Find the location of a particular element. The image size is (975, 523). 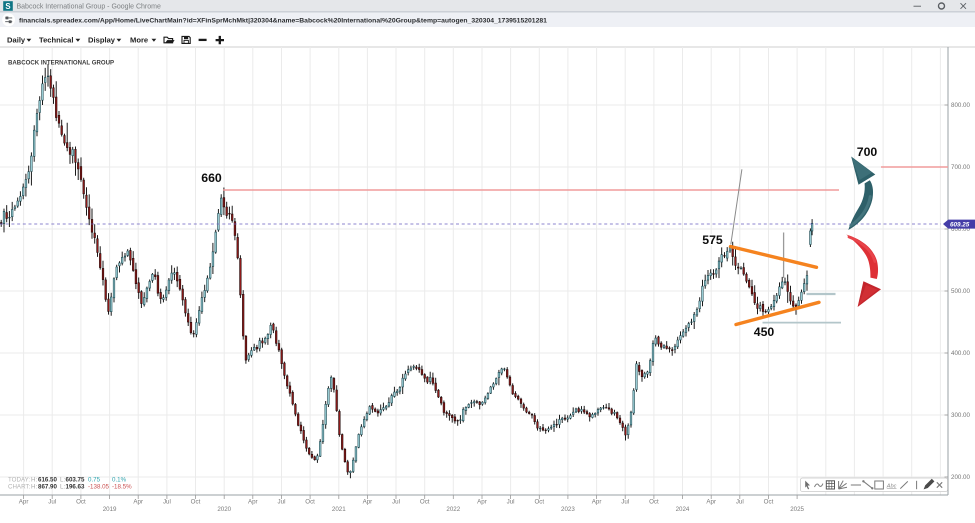

svg-text: 600.00 is located at coordinates (960, 229).